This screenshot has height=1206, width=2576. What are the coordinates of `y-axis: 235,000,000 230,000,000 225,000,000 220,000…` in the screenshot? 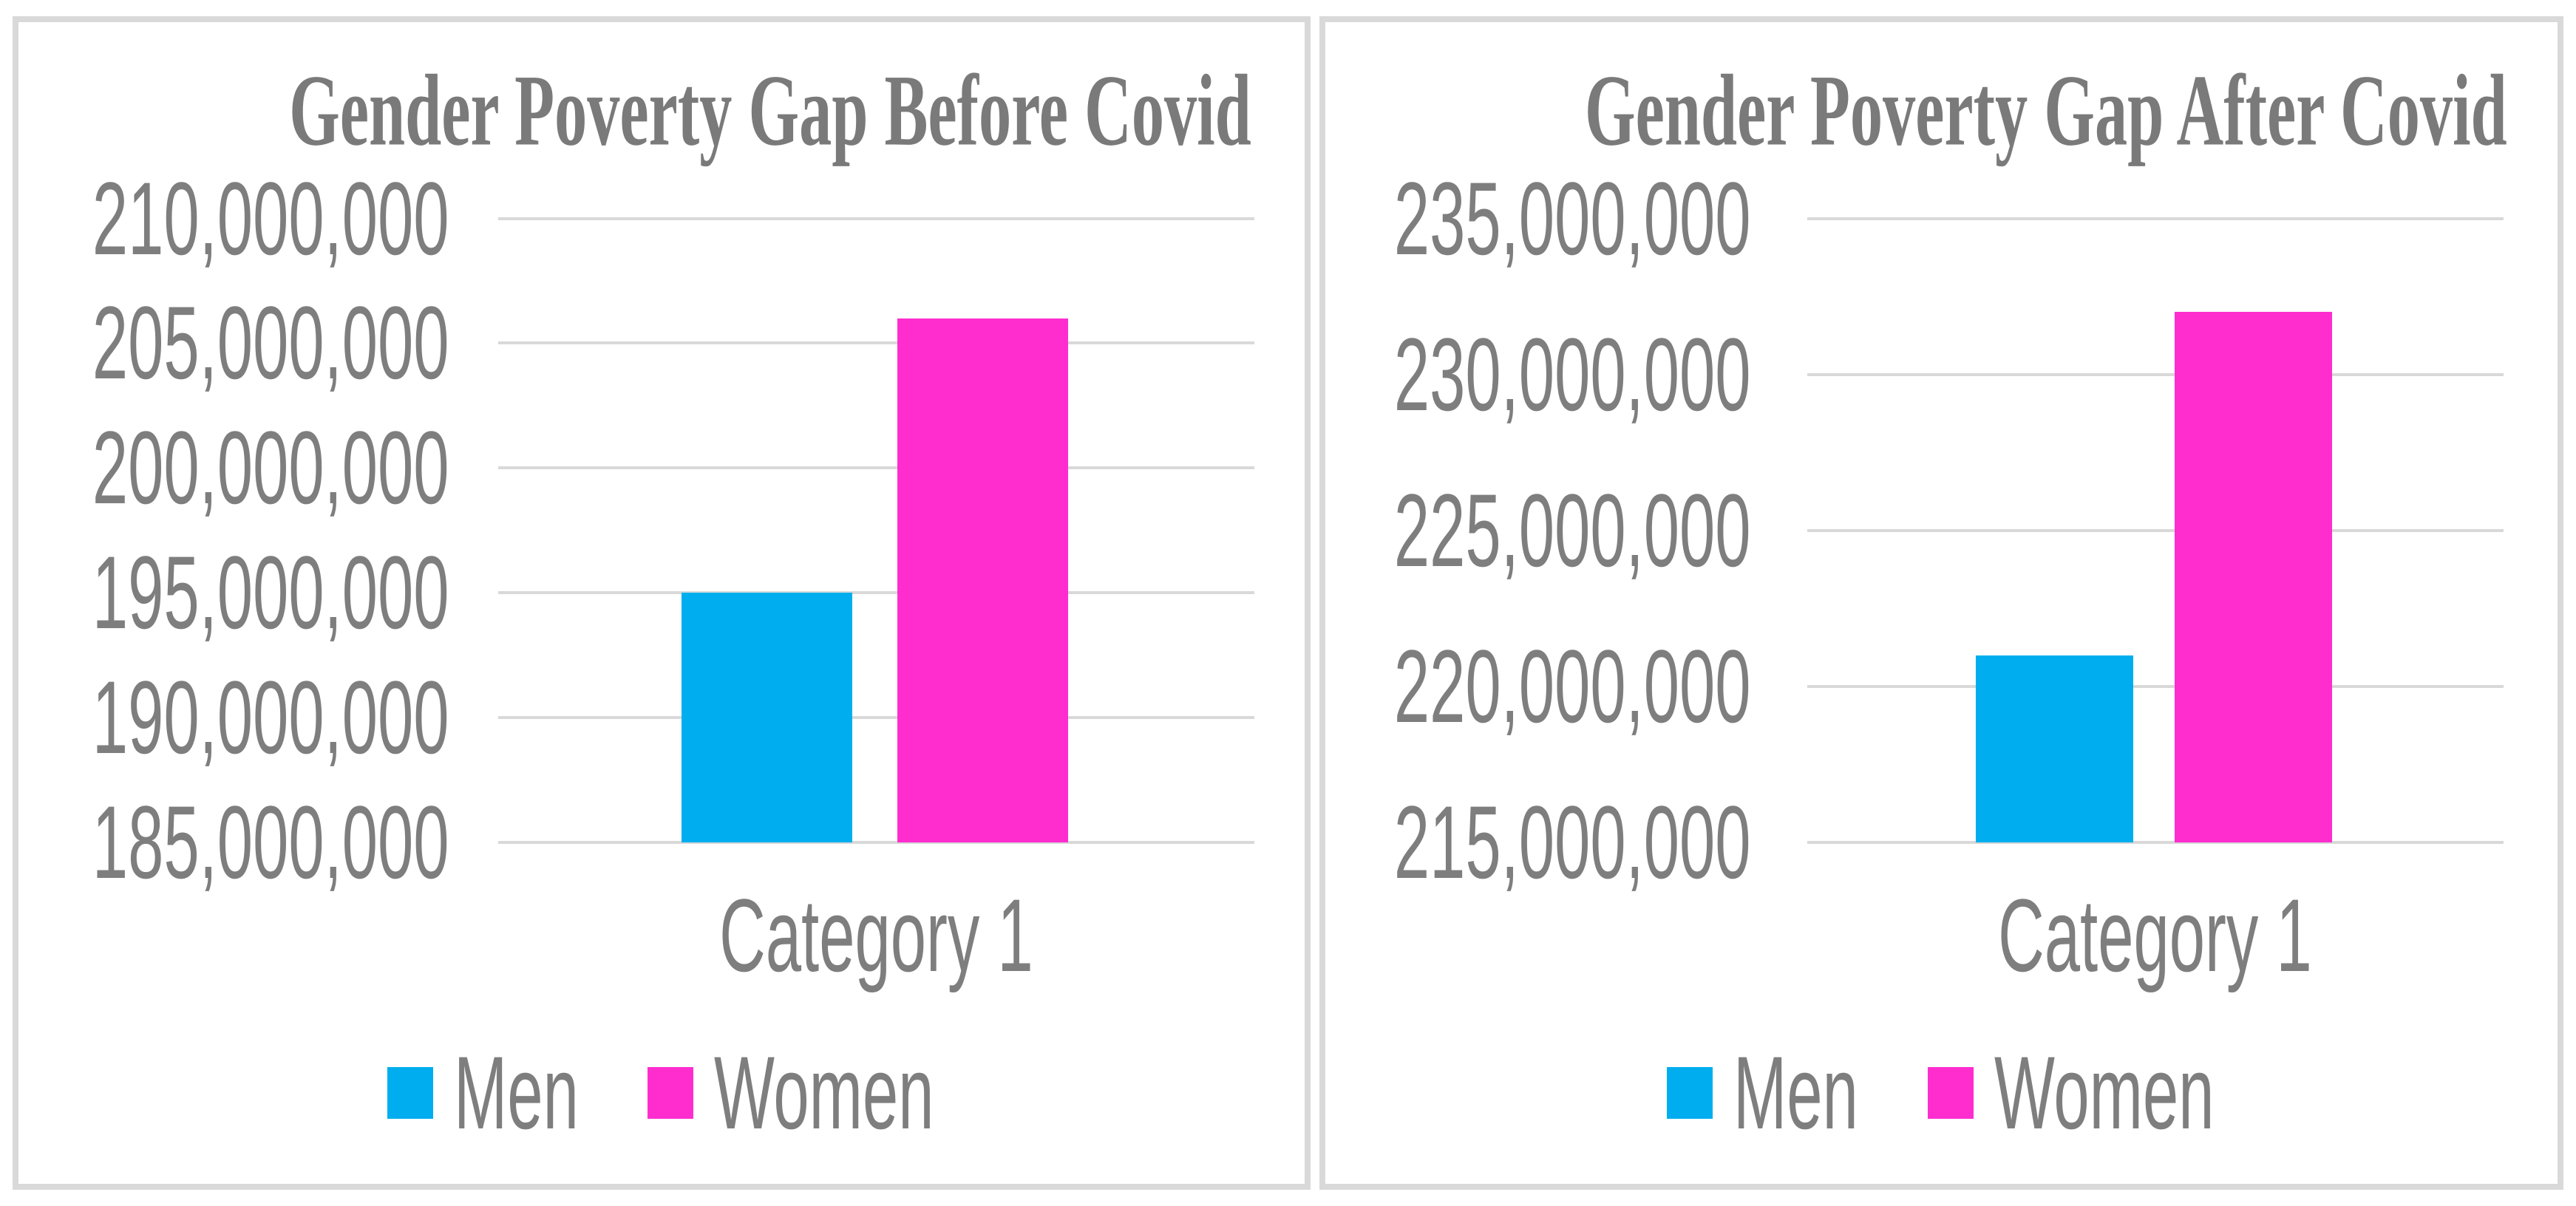 It's located at (1538, 529).